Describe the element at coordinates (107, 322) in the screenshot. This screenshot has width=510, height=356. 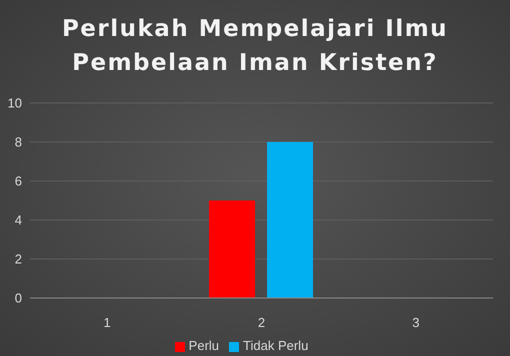
I see `x-tick-label: 1` at that location.